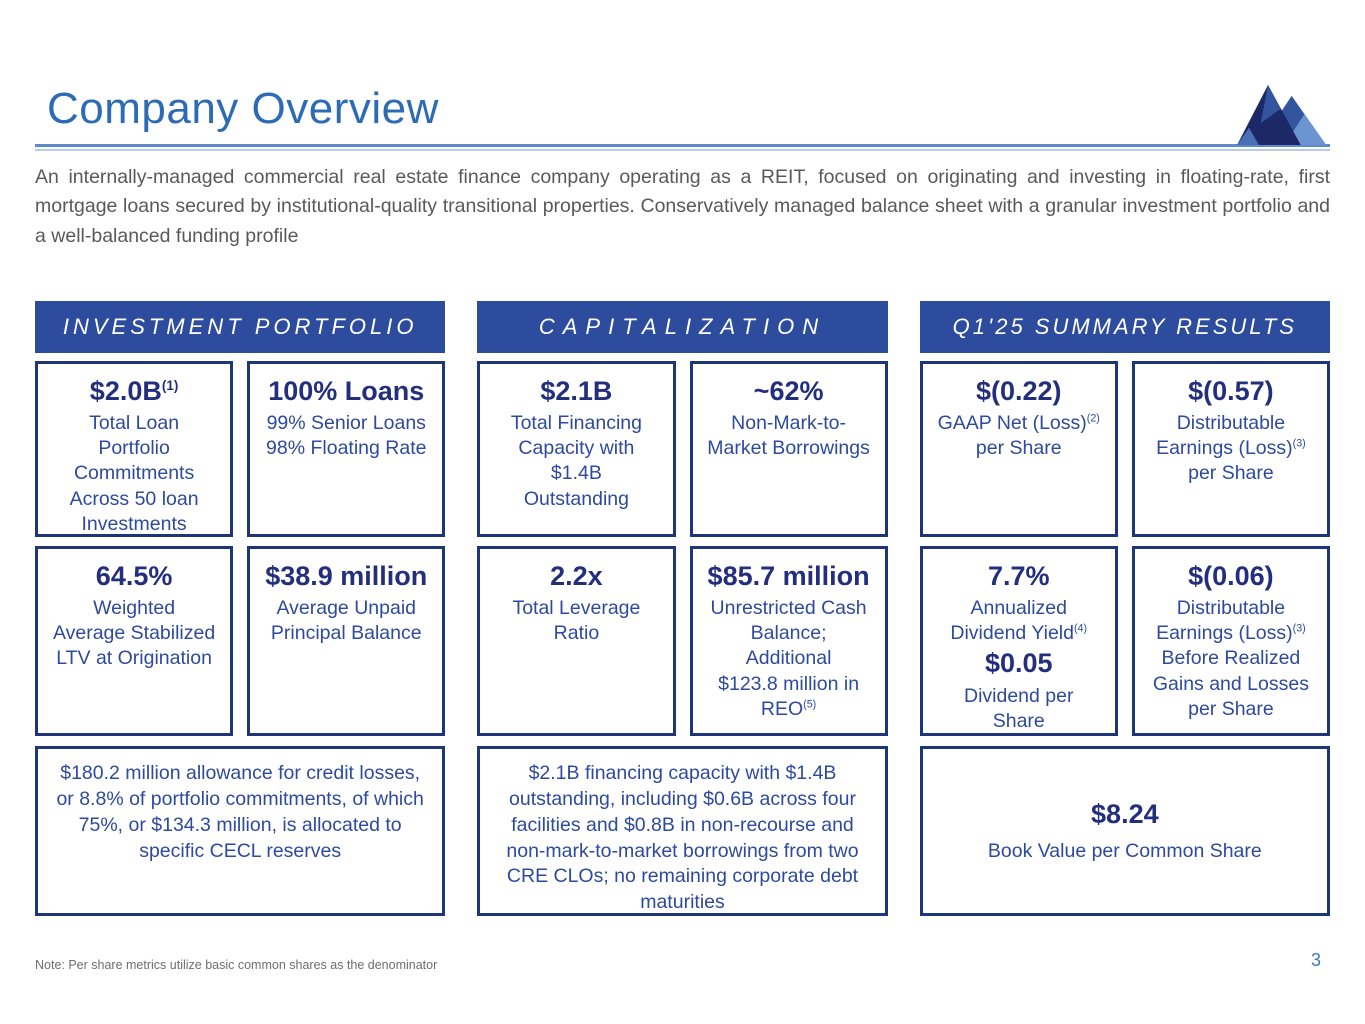 This screenshot has width=1365, height=1024. What do you see at coordinates (1124, 850) in the screenshot?
I see `book-value-label: Book Value per Common Share` at bounding box center [1124, 850].